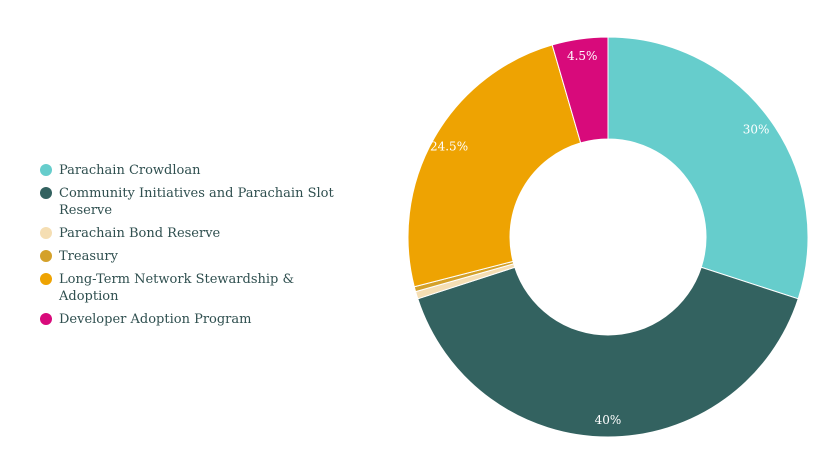 Image resolution: width=817 pixels, height=453 pixels. I want to click on legend-item: Parachain Bond Reserve, so click(190, 233).